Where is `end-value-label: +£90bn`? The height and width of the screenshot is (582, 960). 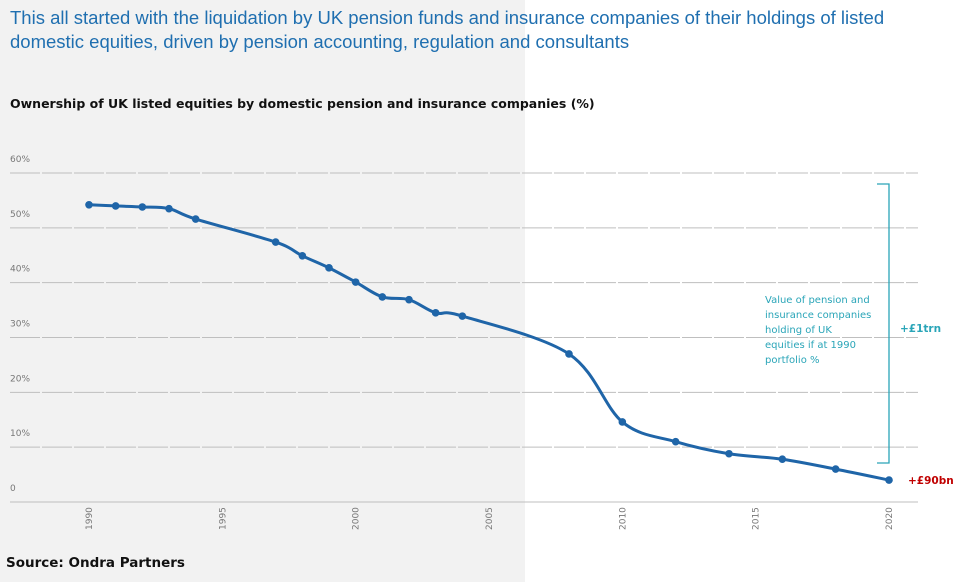 end-value-label: +£90bn is located at coordinates (931, 481).